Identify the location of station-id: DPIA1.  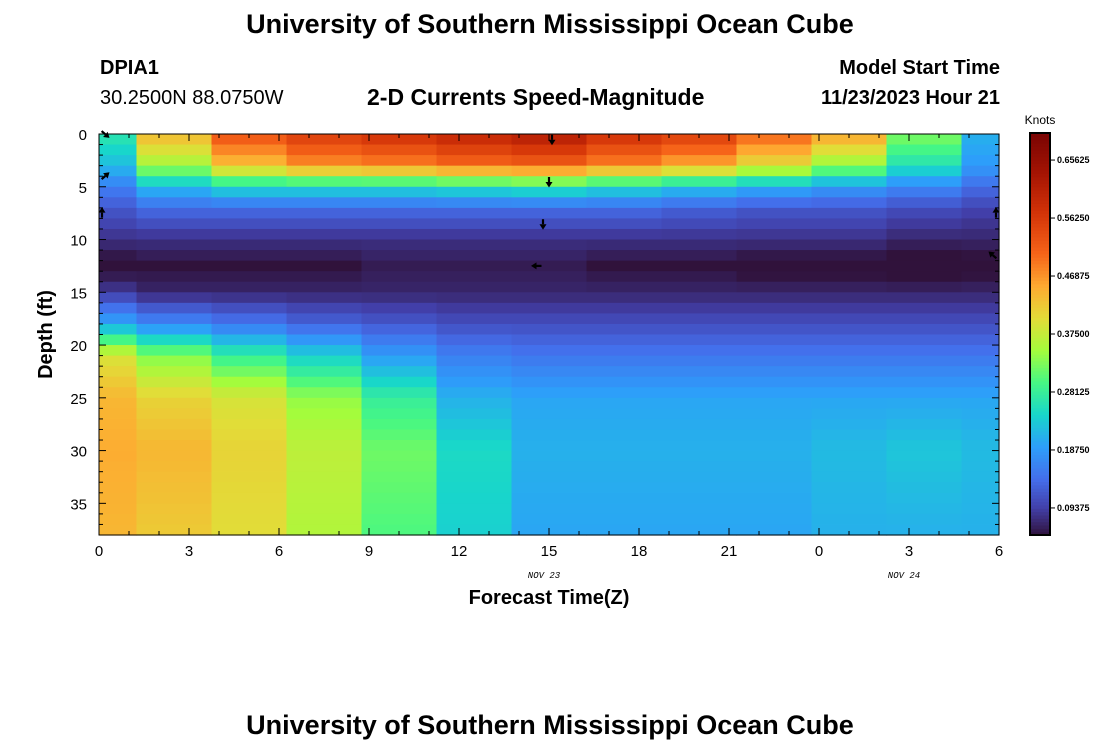
(129, 68).